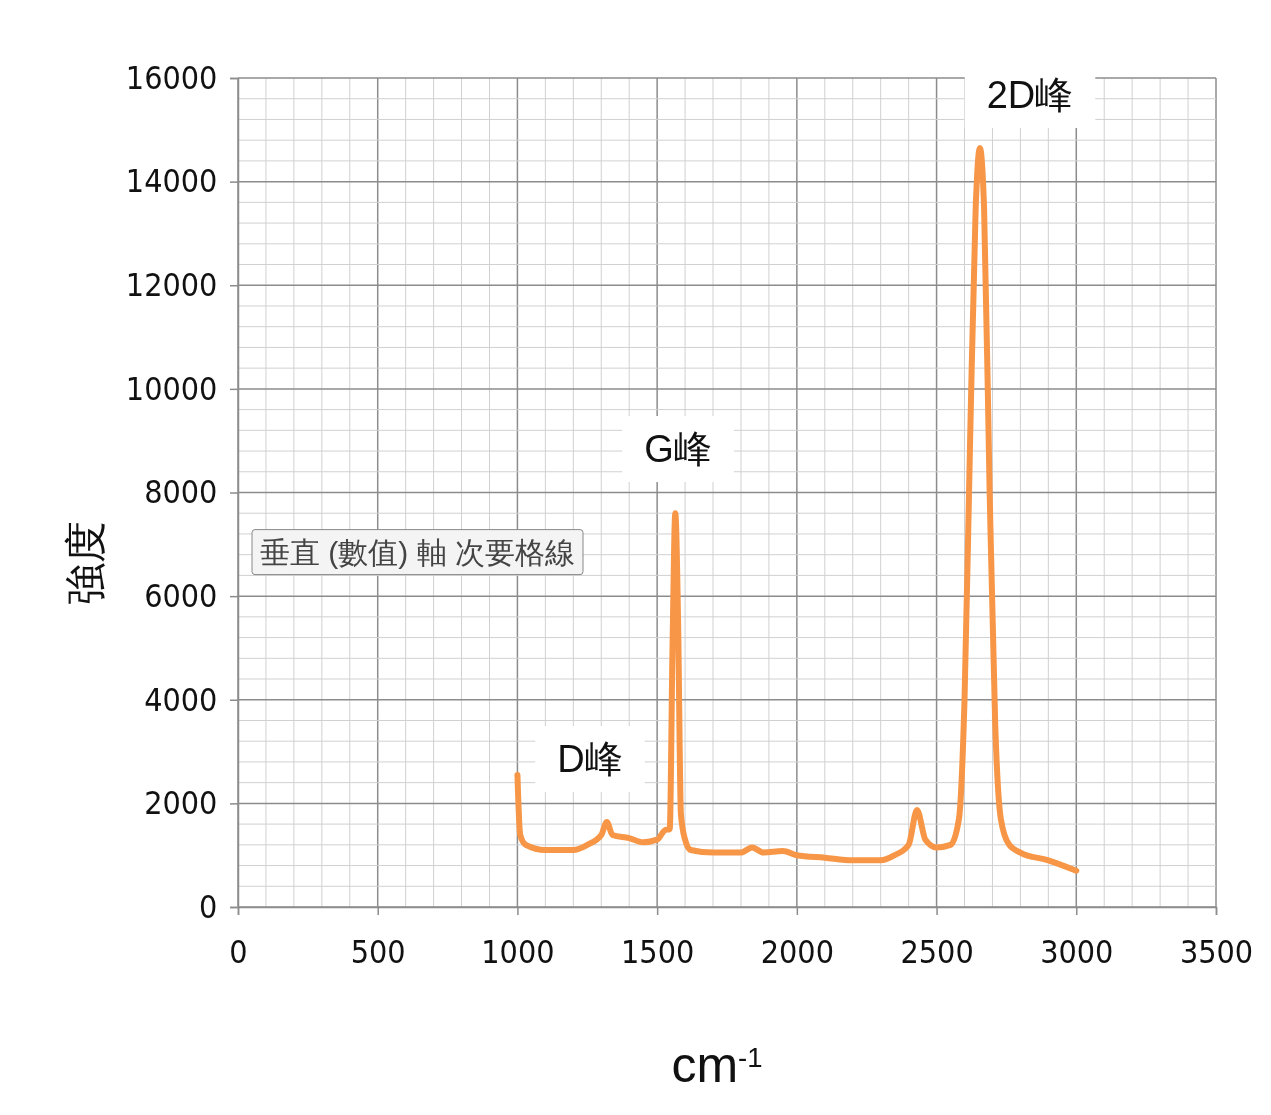  I want to click on annotation: 2D峰, so click(1030, 95).